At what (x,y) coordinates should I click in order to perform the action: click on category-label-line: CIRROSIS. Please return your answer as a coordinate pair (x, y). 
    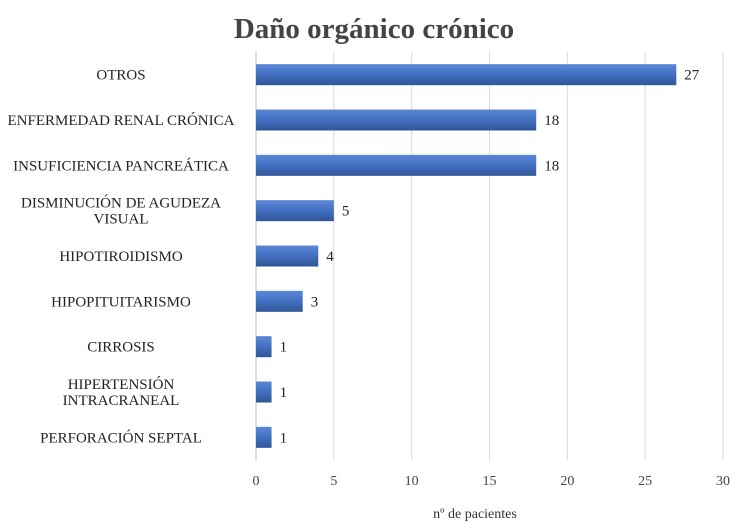
    Looking at the image, I should click on (121, 348).